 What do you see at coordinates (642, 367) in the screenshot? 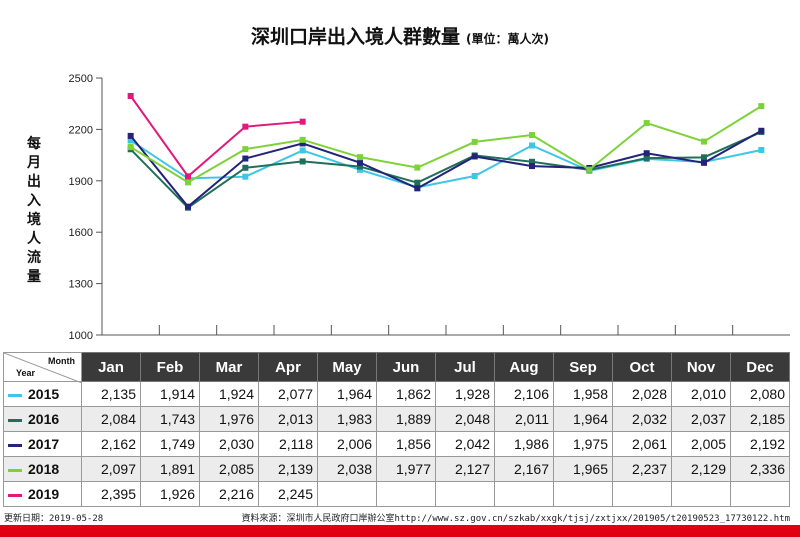
I see `month-header: Oct` at bounding box center [642, 367].